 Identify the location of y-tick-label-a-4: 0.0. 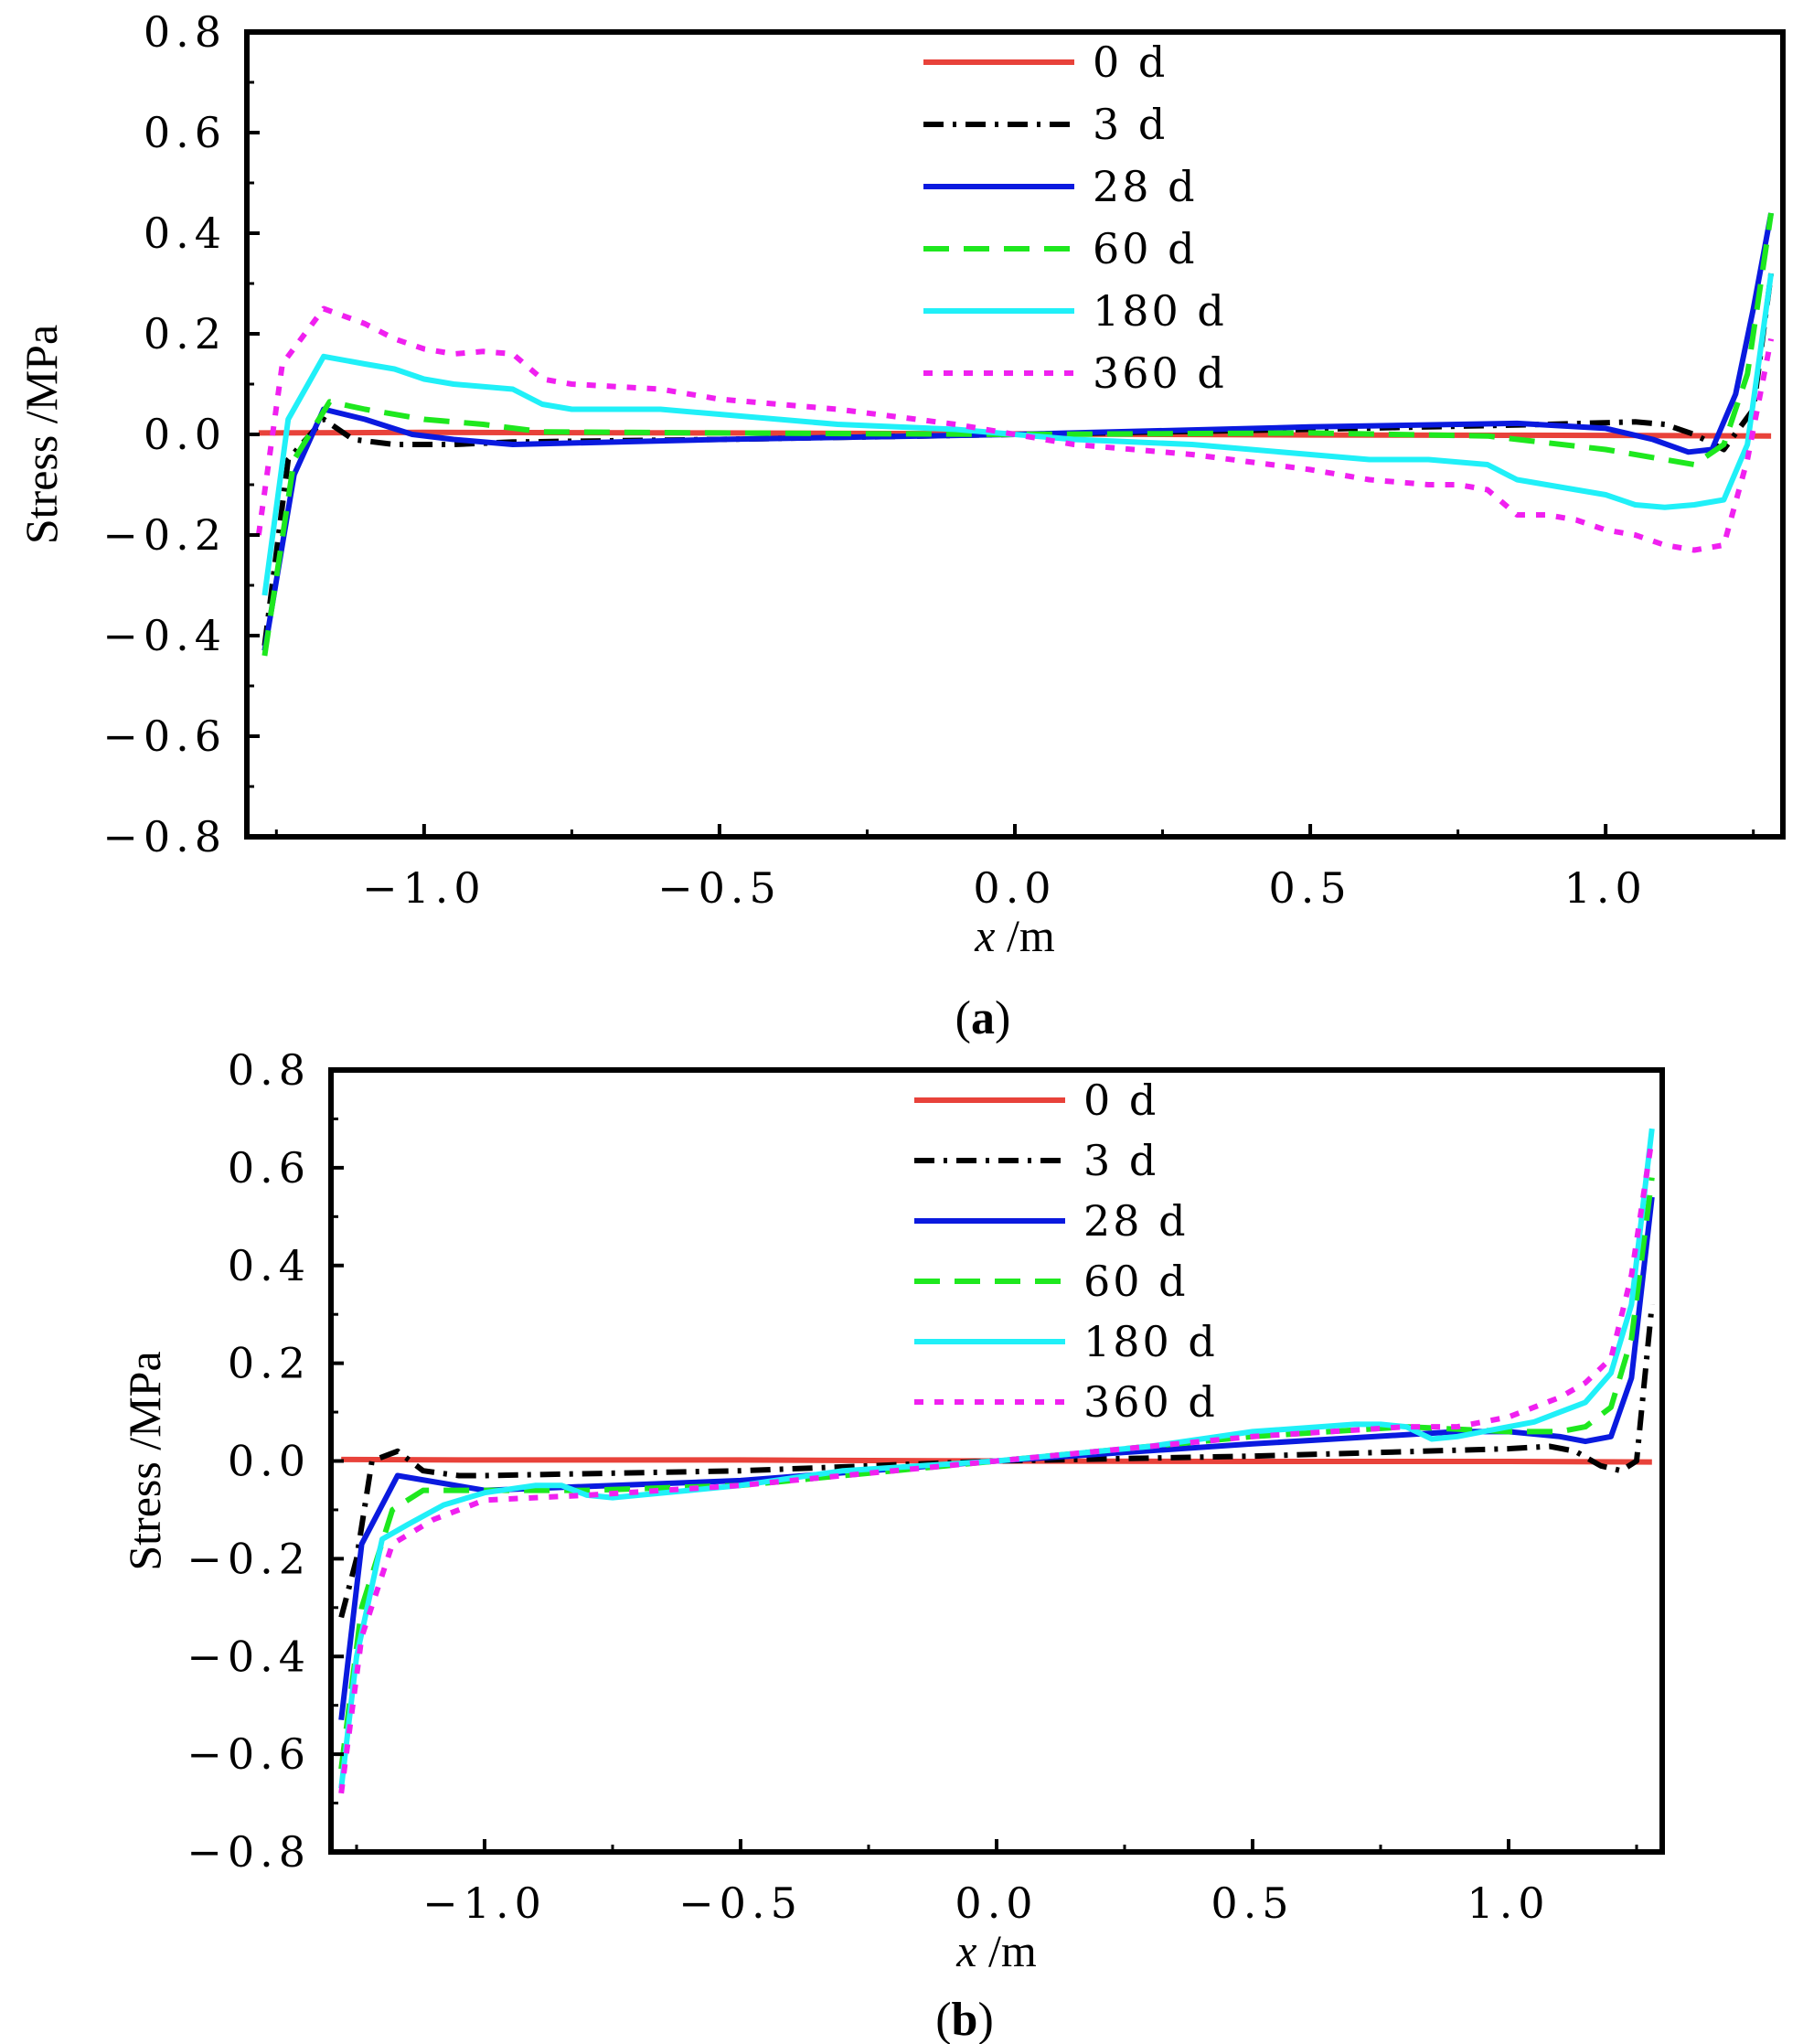
(185, 434).